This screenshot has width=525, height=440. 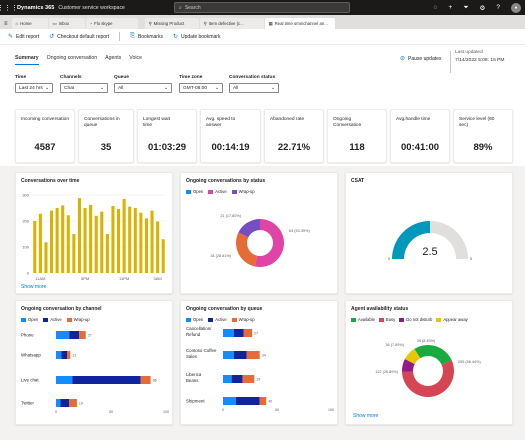 I want to click on inbox-icon: ▭, so click(x=54, y=23).